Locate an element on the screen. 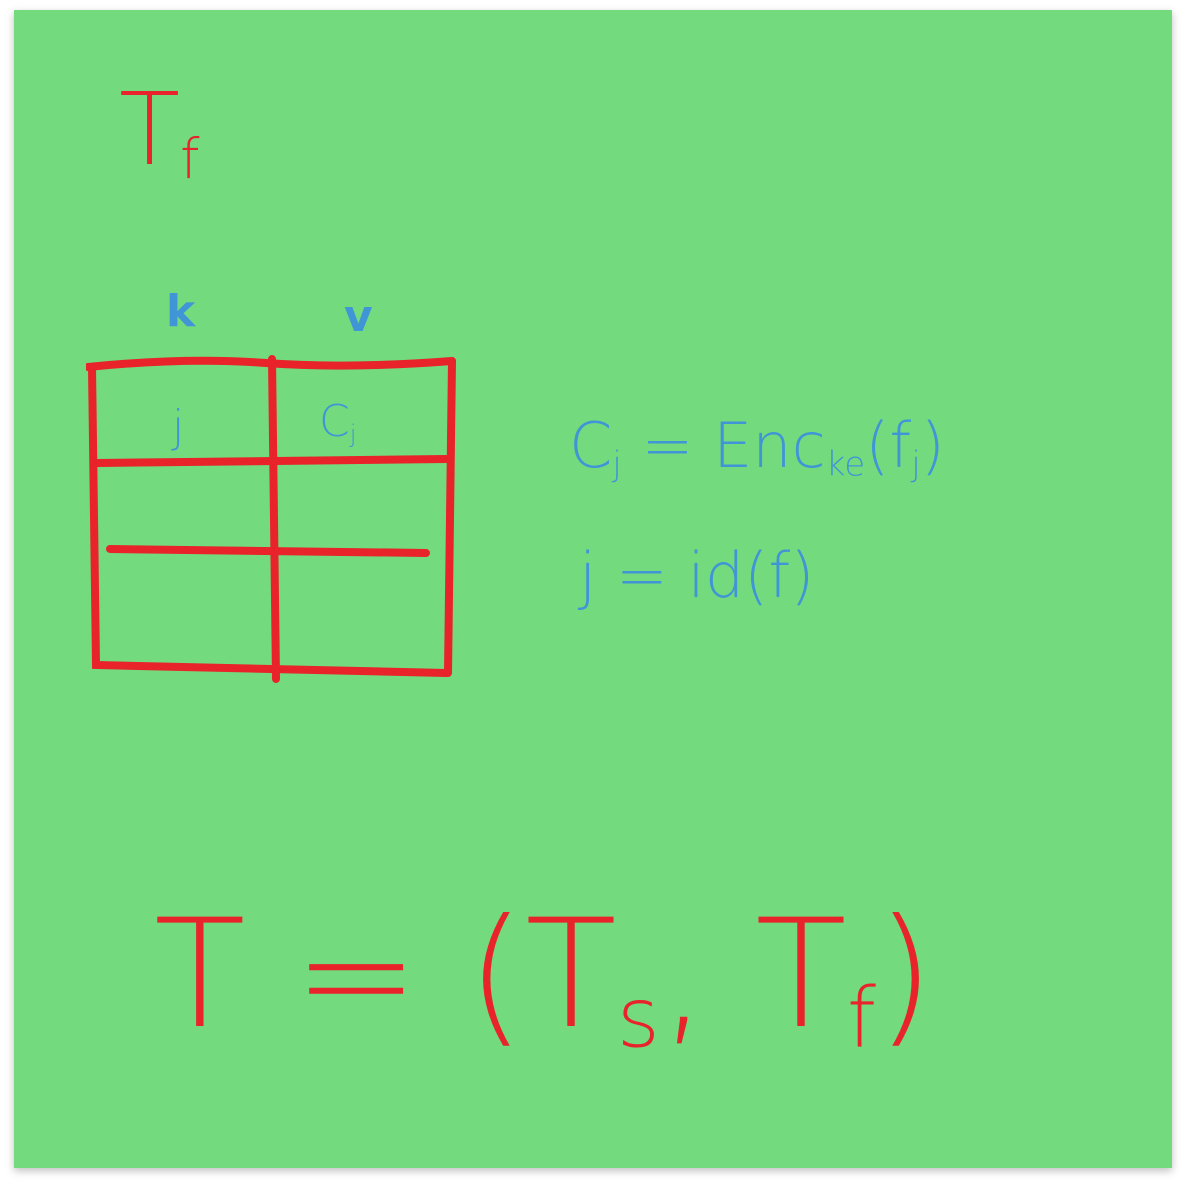 The image size is (1184, 1184). text: j = id(f) is located at coordinates (697, 575).